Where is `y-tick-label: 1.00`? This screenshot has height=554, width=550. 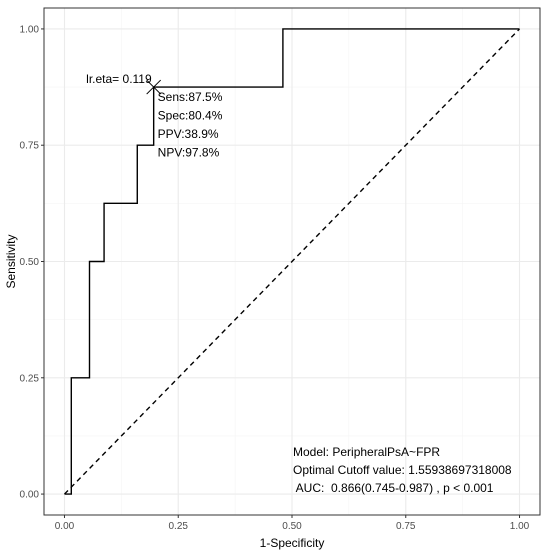
y-tick-label: 1.00 is located at coordinates (30, 29).